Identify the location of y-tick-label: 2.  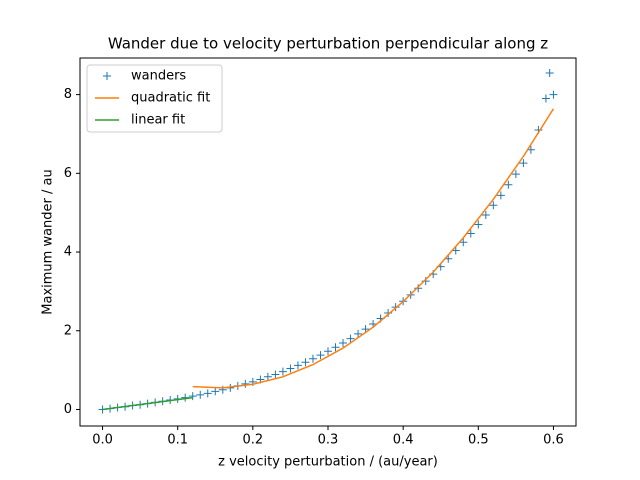
(68, 330).